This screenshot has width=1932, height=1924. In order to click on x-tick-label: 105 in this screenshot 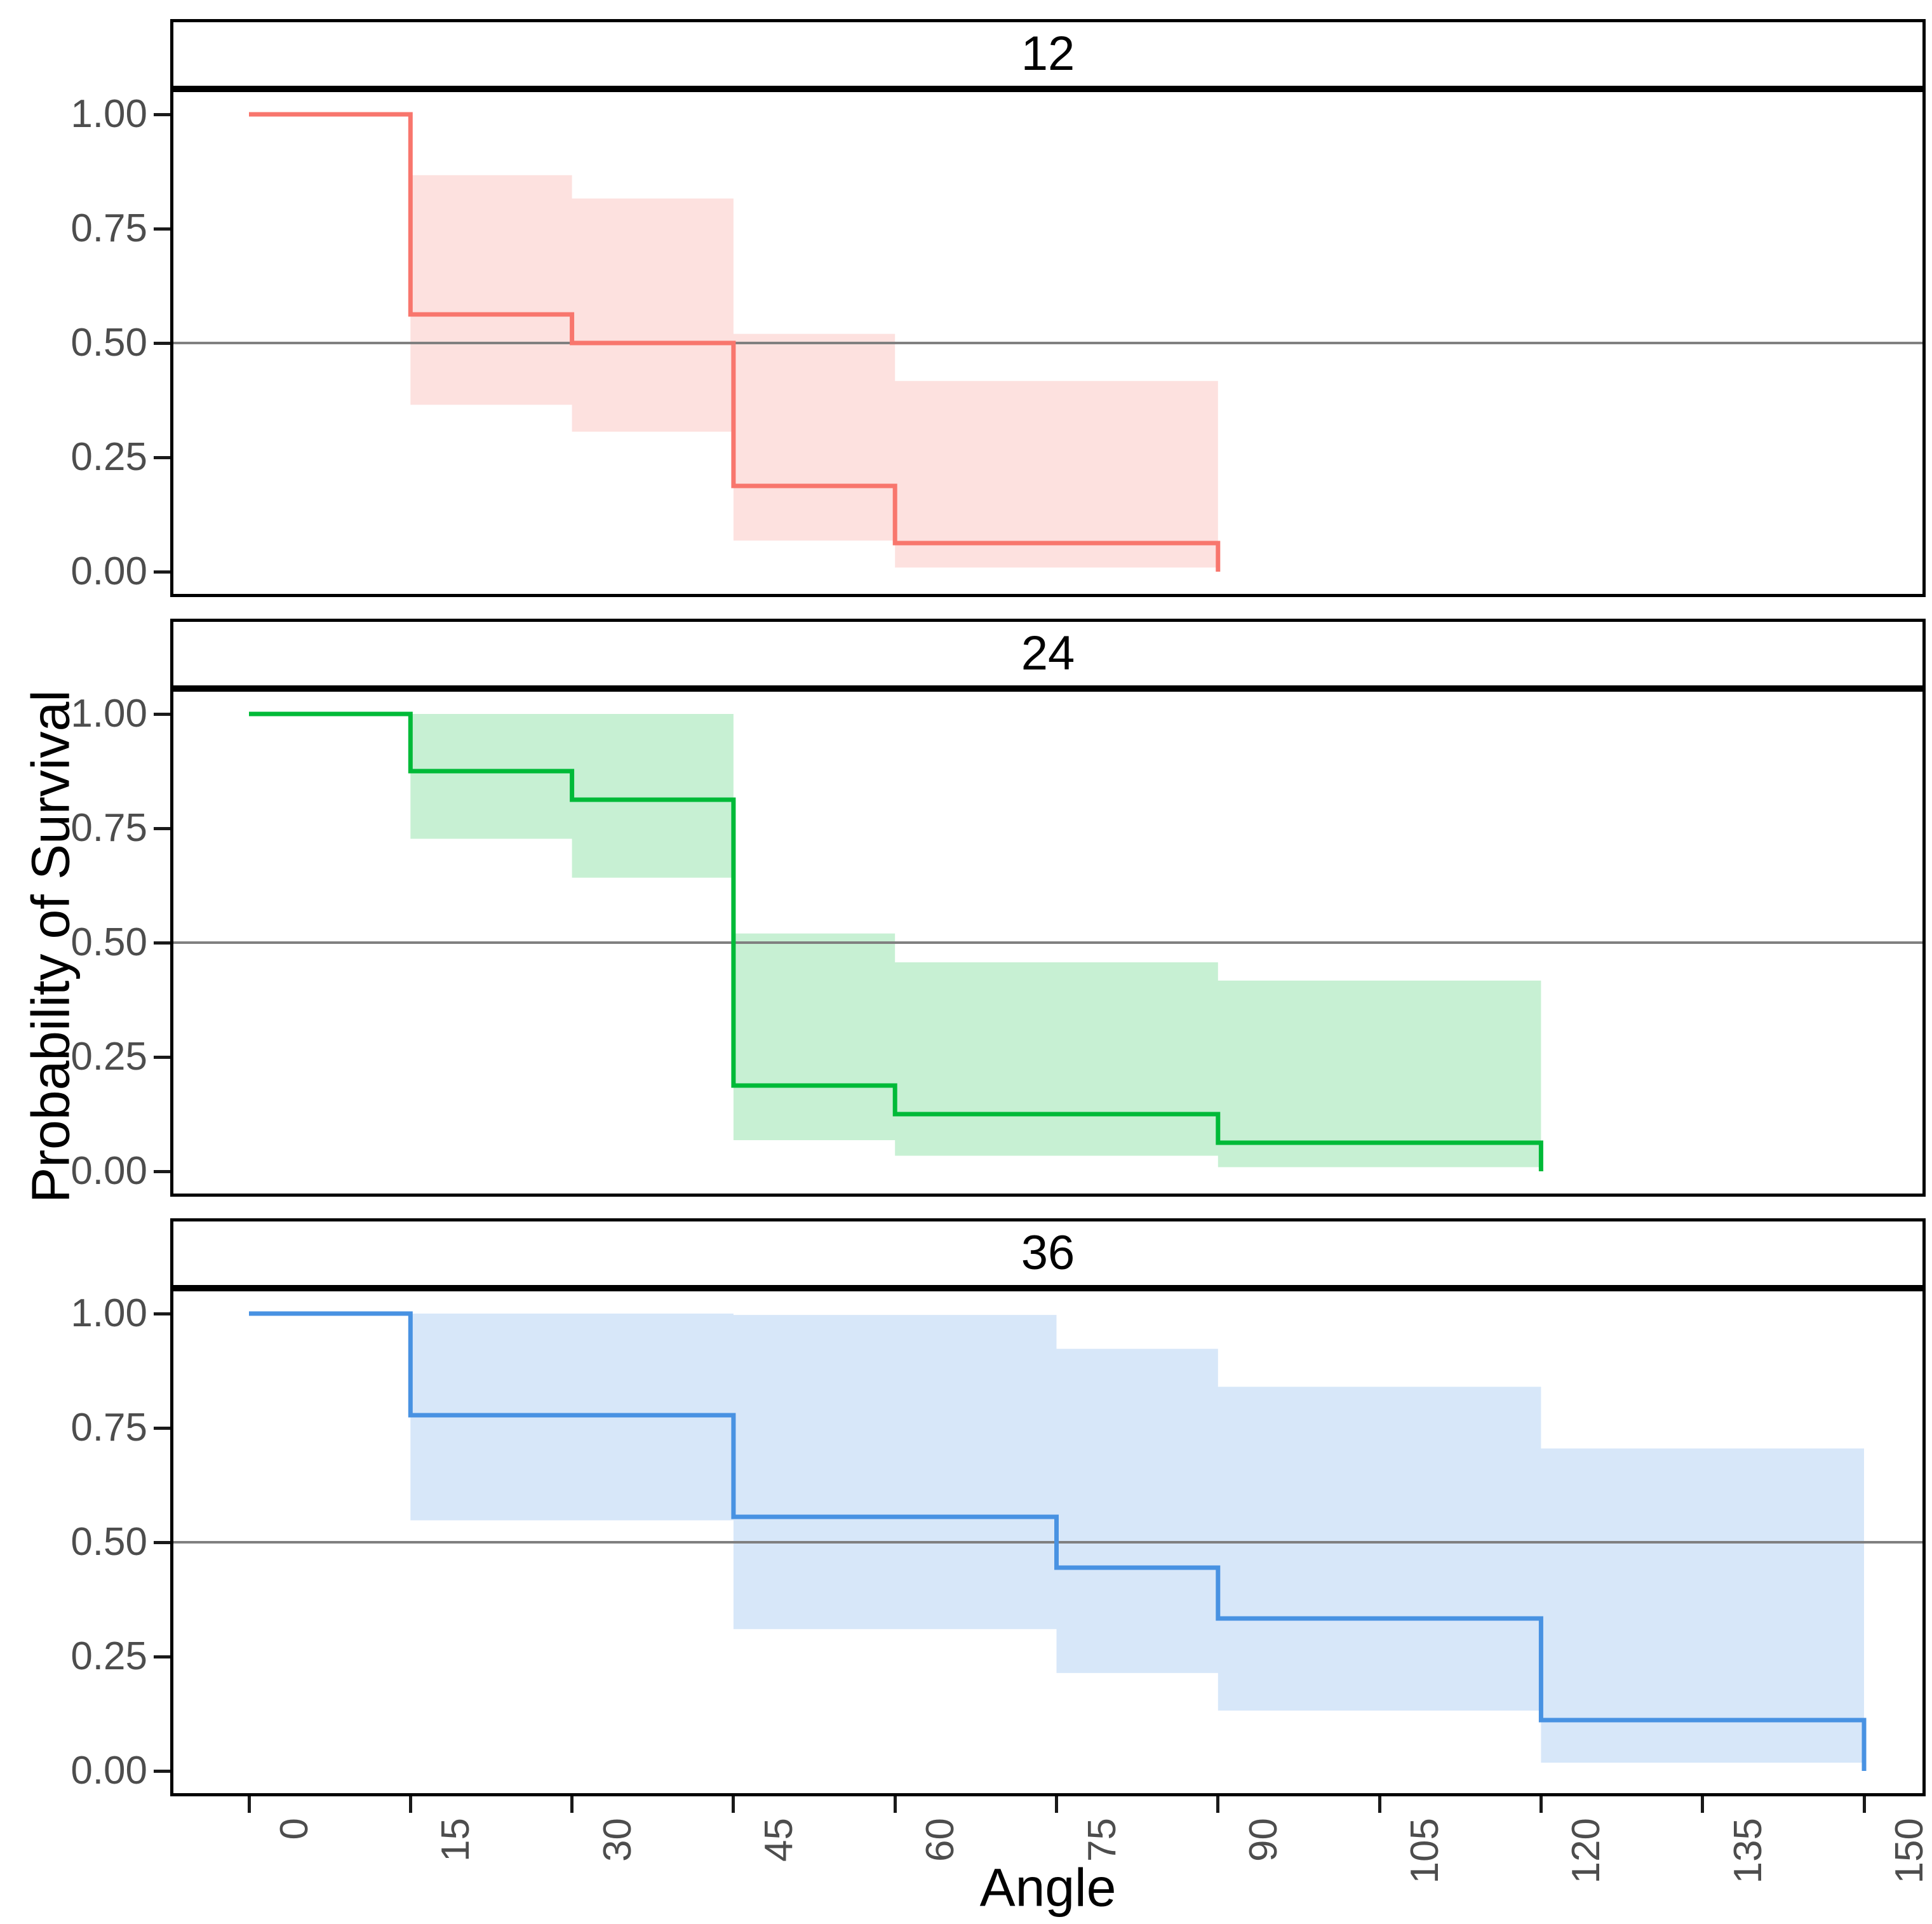, I will do `click(1425, 1851)`.